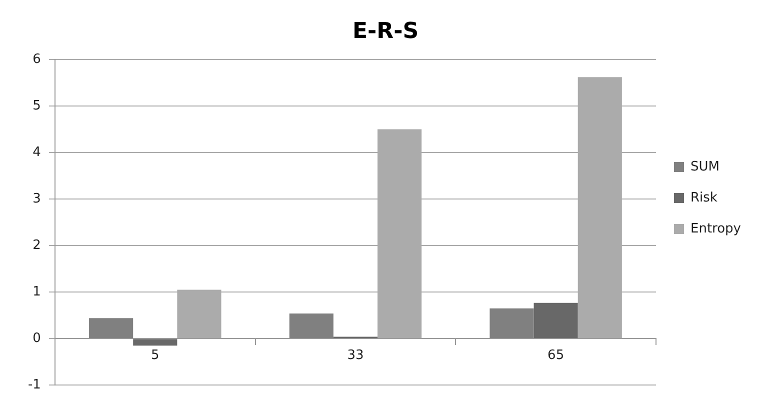 This screenshot has width=771, height=401. Describe the element at coordinates (34, 385) in the screenshot. I see `y-tick-label: -1` at that location.